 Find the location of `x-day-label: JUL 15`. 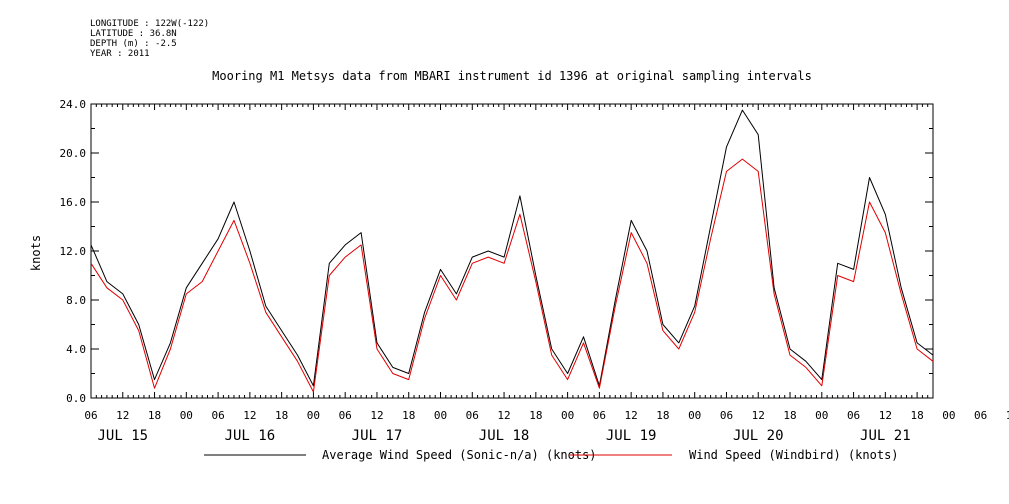

x-day-label: JUL 15 is located at coordinates (122, 436).